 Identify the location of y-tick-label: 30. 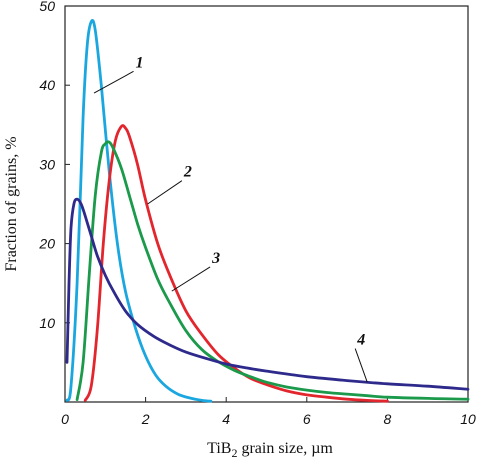
(47, 164).